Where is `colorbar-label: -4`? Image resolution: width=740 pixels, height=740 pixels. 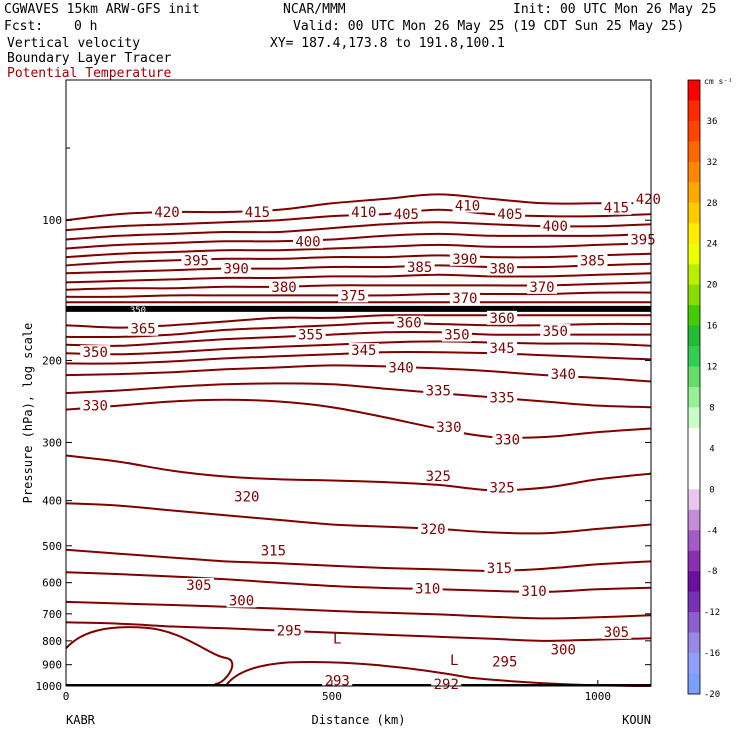
colorbar-label: -4 is located at coordinates (712, 531).